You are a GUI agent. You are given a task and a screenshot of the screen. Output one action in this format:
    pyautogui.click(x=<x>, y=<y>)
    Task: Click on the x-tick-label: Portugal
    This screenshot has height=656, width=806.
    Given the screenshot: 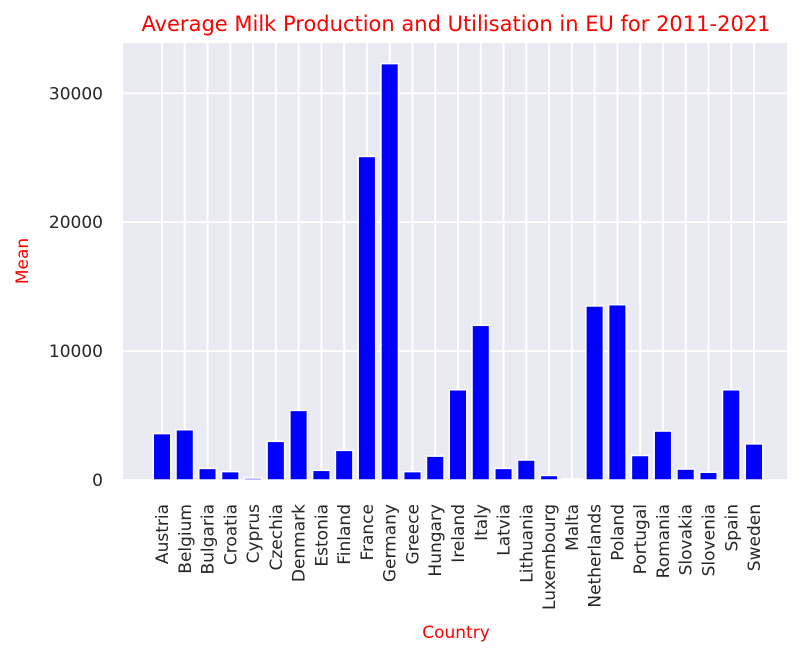 What is the action you would take?
    pyautogui.click(x=641, y=539)
    